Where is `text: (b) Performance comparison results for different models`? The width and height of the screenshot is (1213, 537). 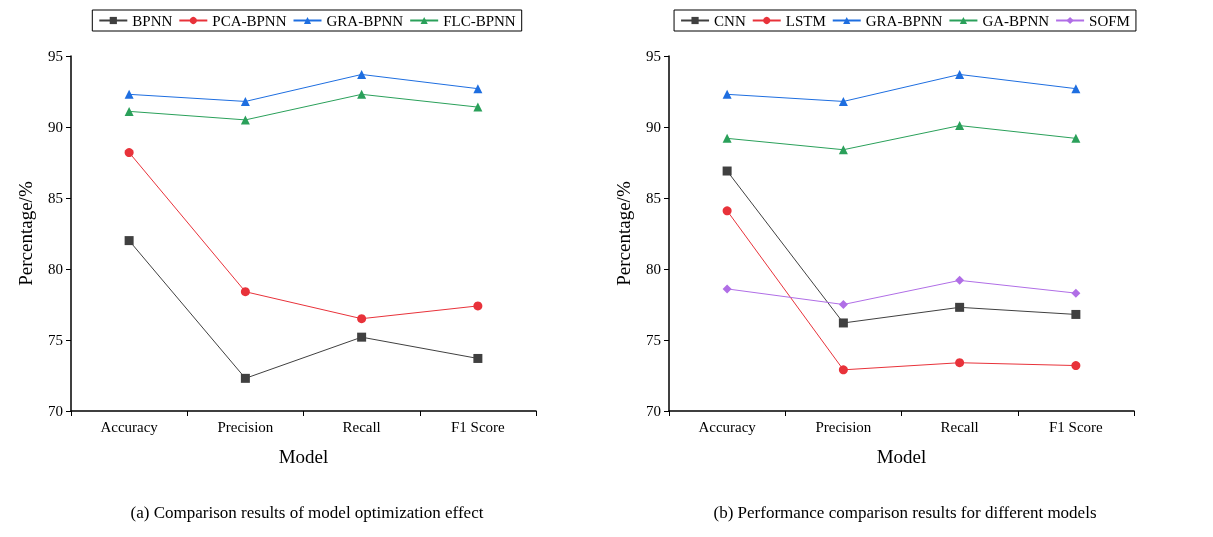 text: (b) Performance comparison results for different models is located at coordinates (905, 512).